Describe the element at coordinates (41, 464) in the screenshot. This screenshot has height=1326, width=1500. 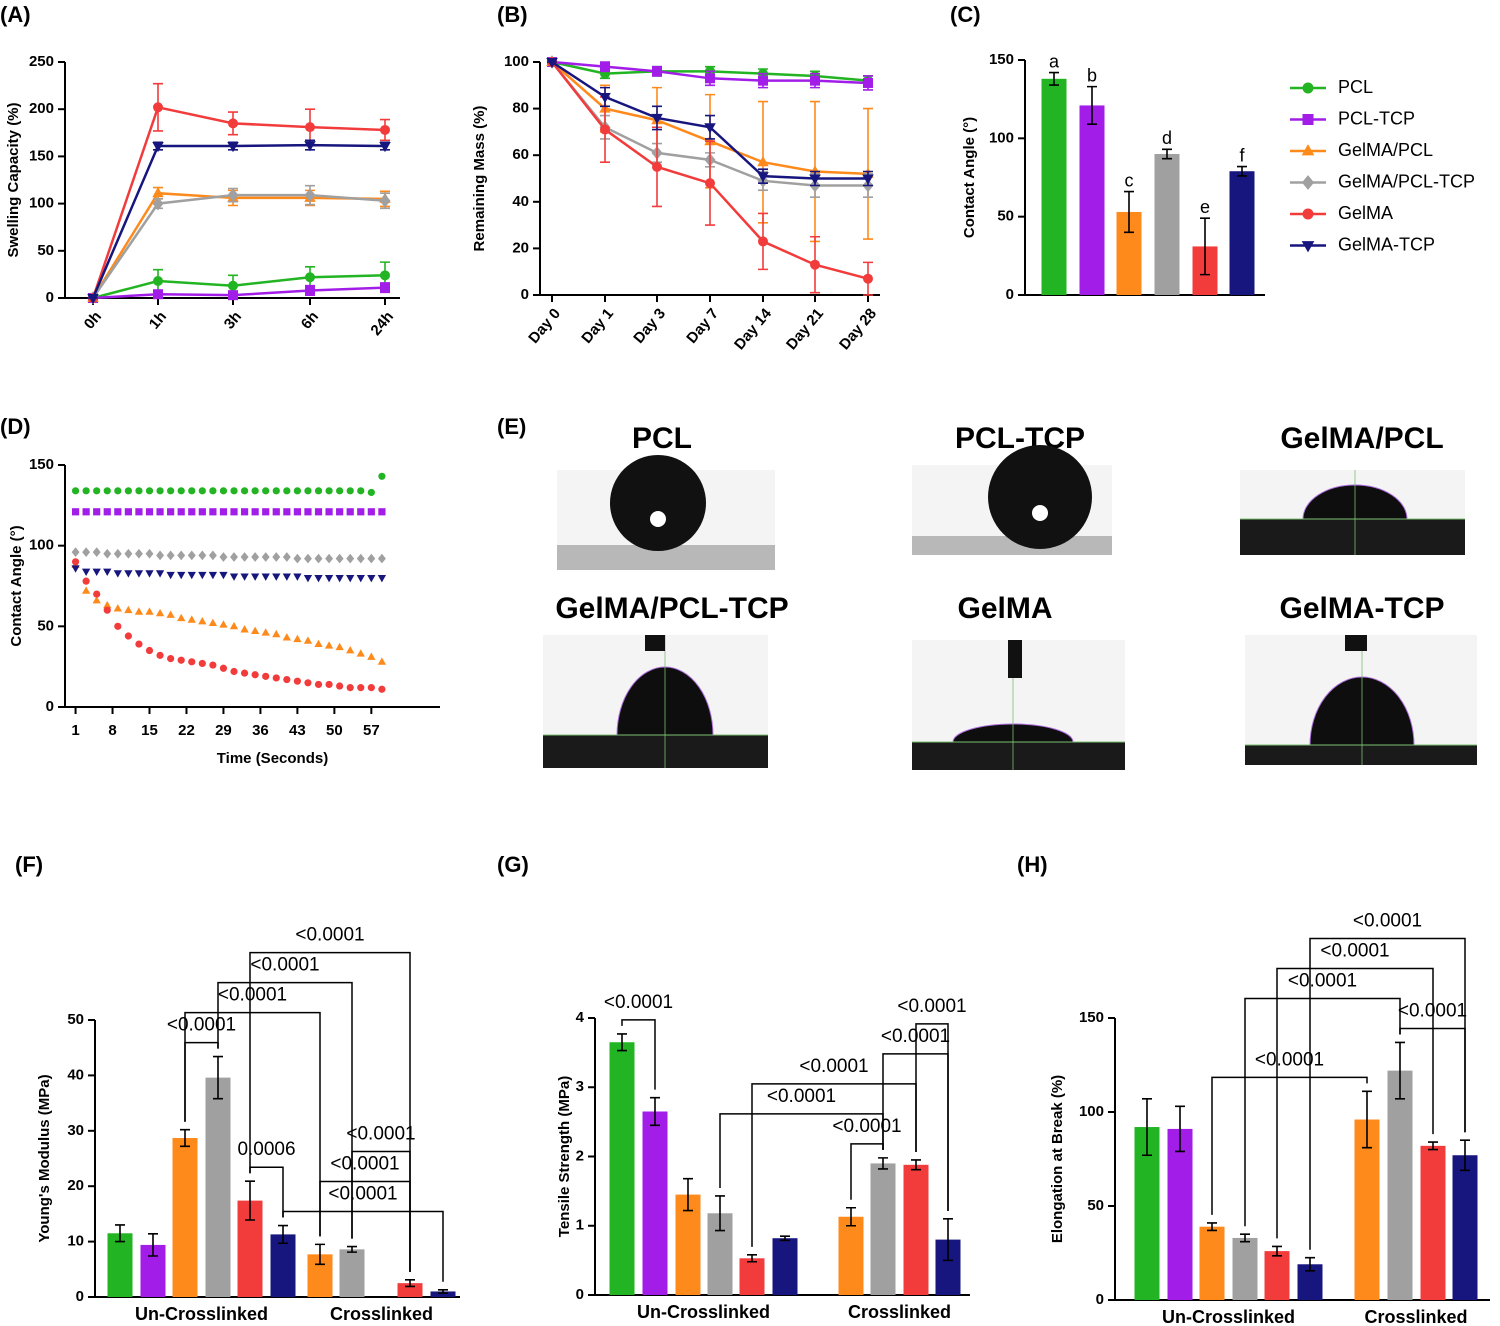
I see `y-tick-label: 150` at that location.